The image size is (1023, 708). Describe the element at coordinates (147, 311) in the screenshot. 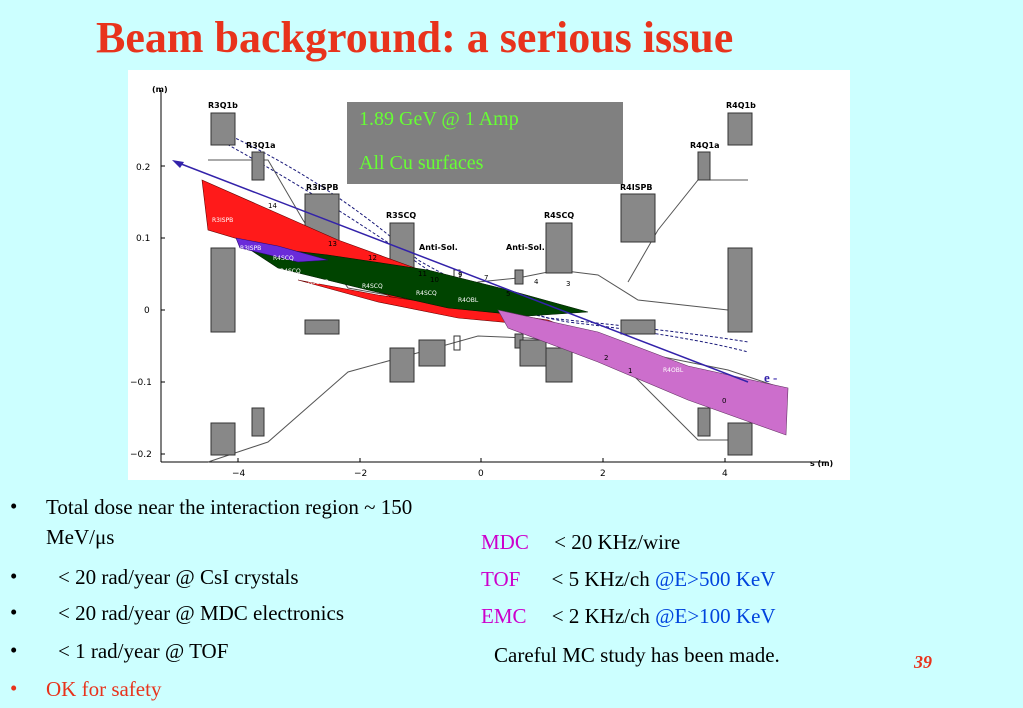

I see `y-tick-label: 0` at that location.